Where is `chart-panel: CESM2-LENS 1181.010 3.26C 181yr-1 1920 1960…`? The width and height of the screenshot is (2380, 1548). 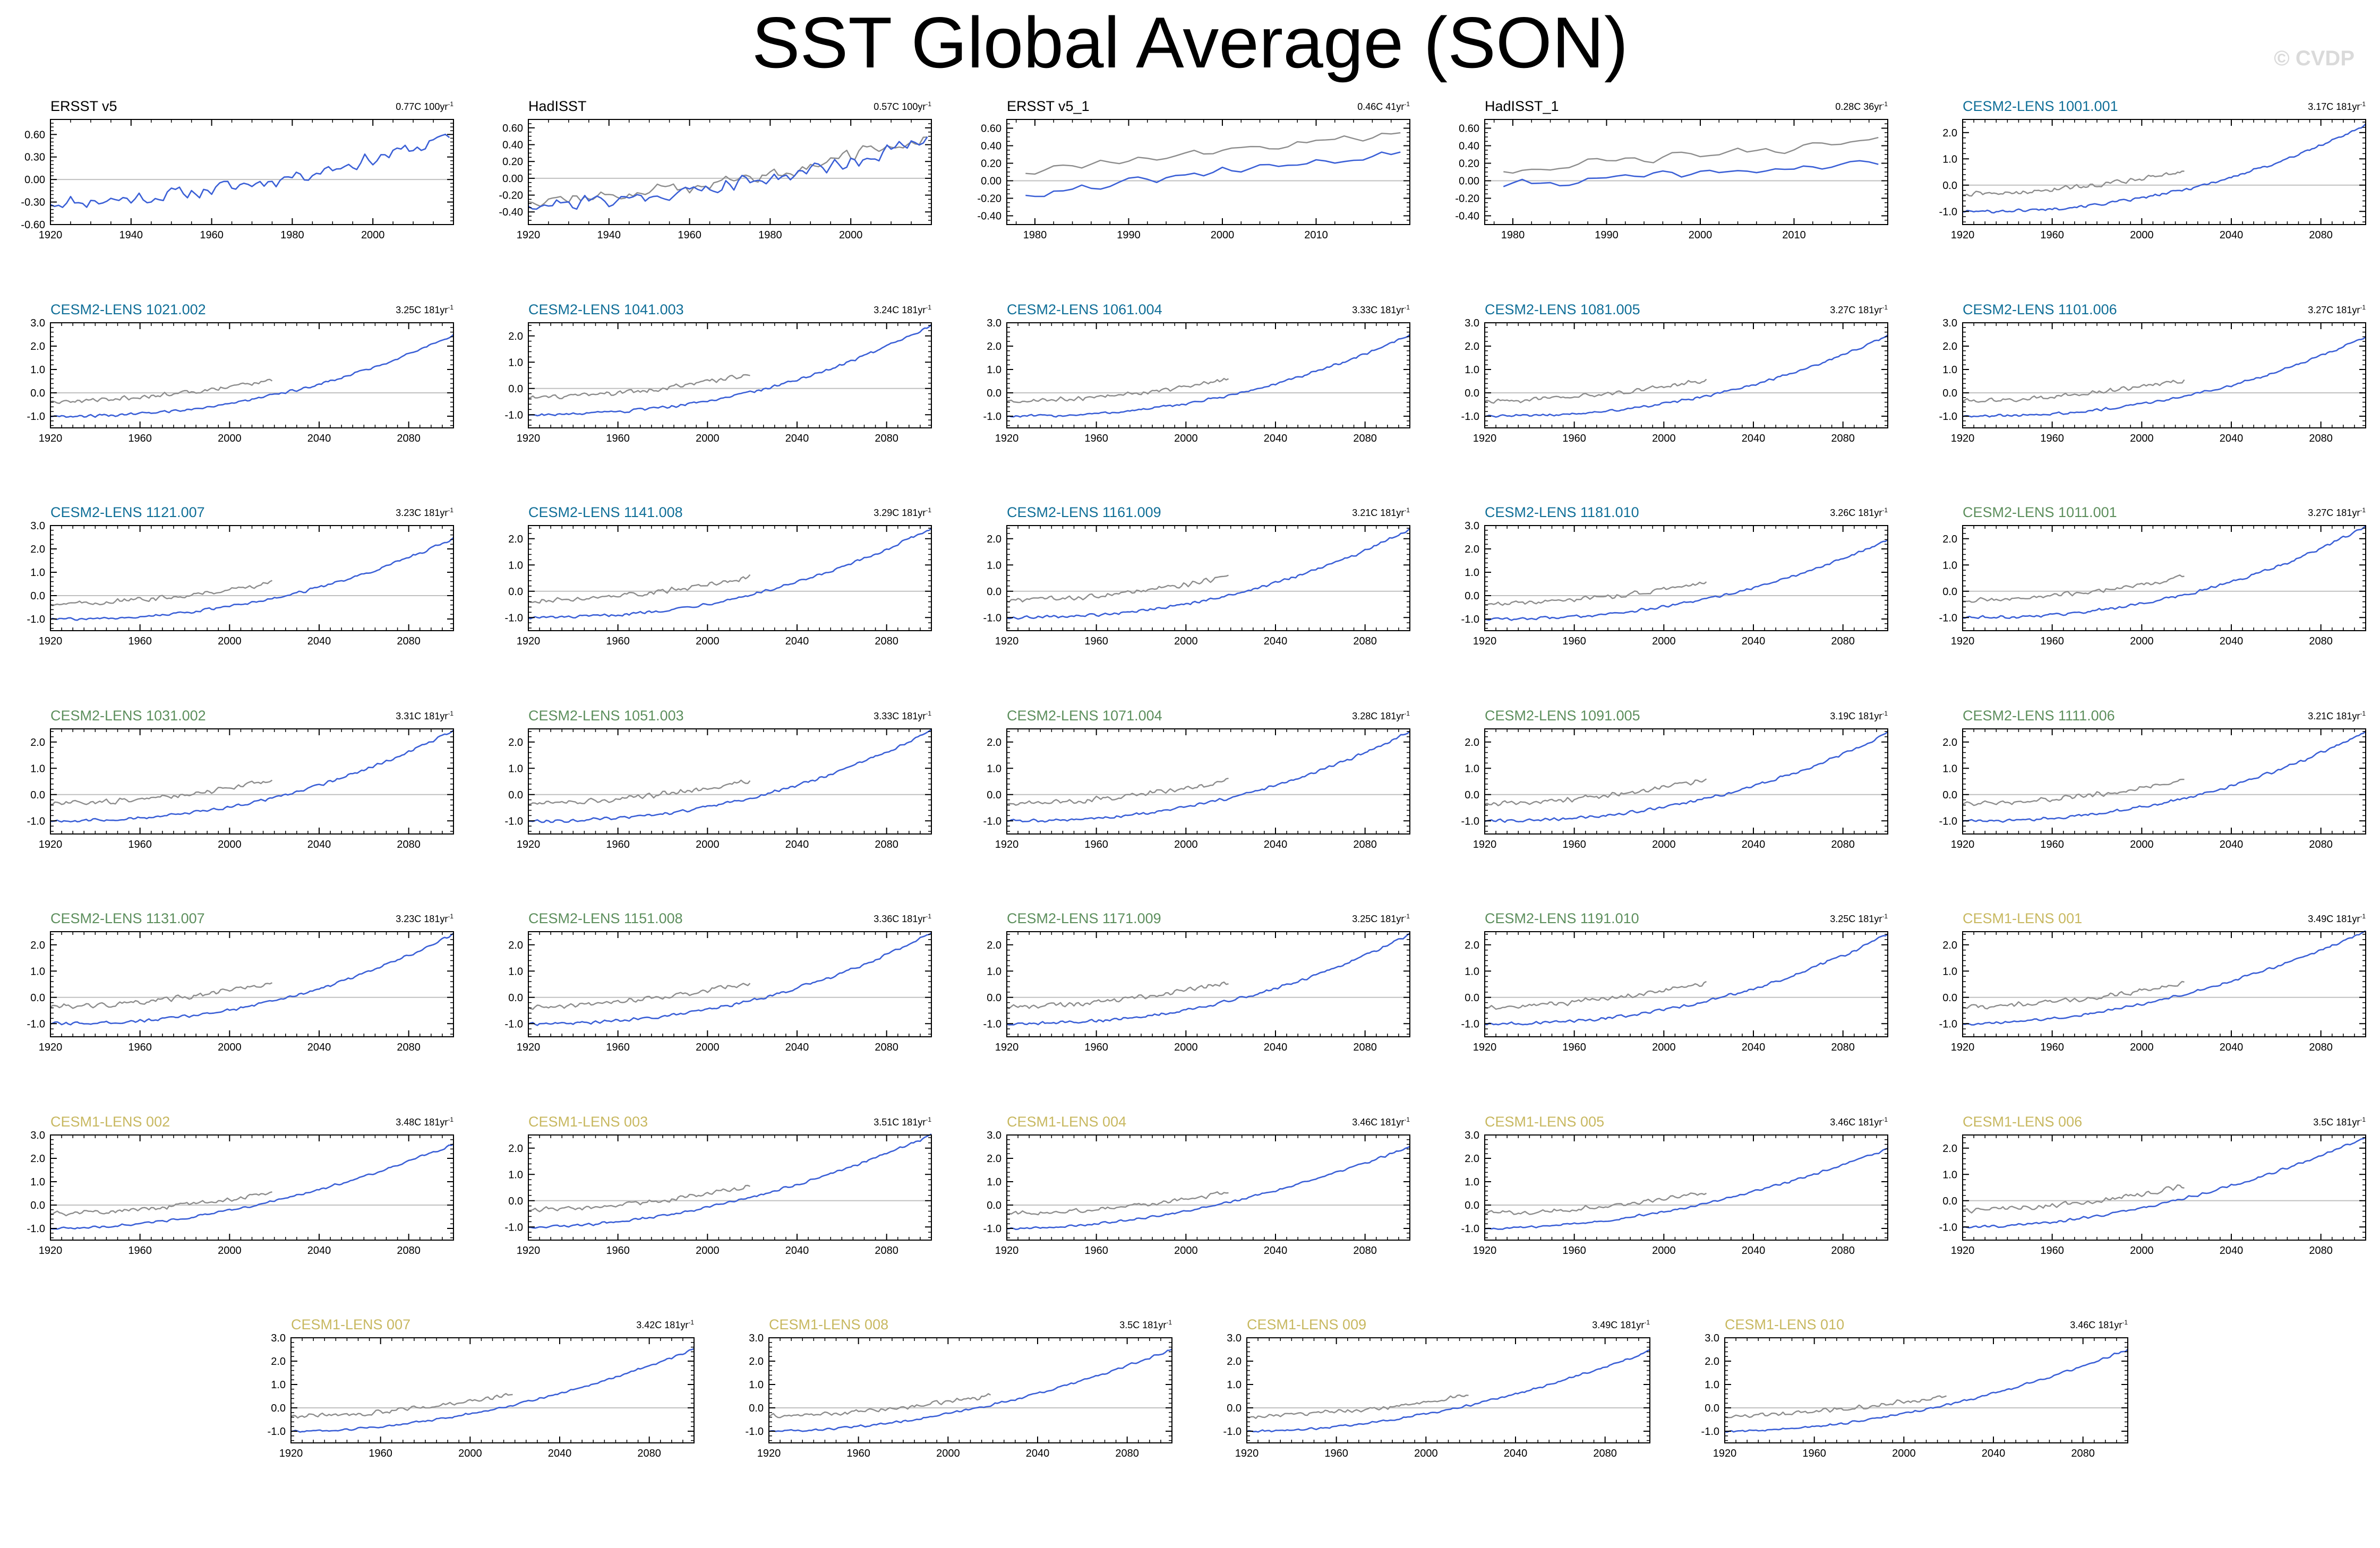 chart-panel: CESM2-LENS 1181.010 3.26C 181yr-1 1920 1960… is located at coordinates (1674, 576).